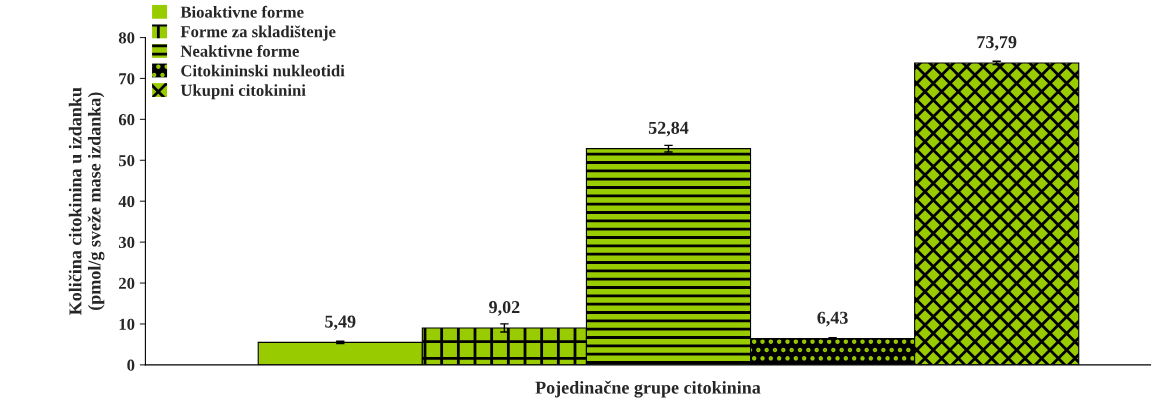 This screenshot has height=417, width=1154. Describe the element at coordinates (258, 33) in the screenshot. I see `legend-label: Forme za skladištenje` at that location.